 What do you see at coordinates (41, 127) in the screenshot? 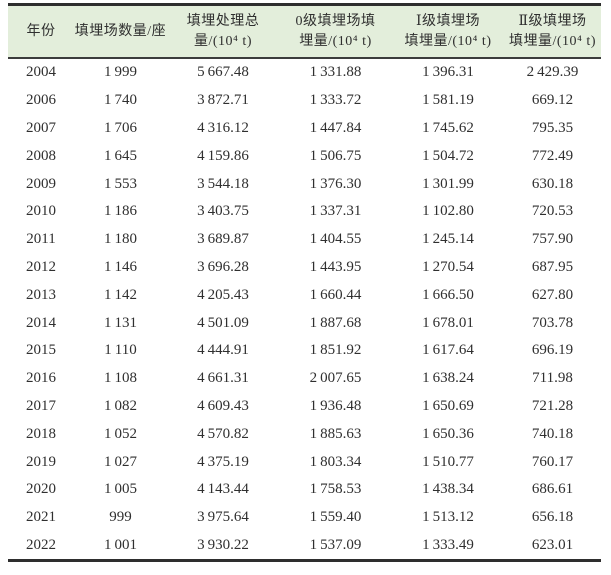
I see `table-cell: 2007` at bounding box center [41, 127].